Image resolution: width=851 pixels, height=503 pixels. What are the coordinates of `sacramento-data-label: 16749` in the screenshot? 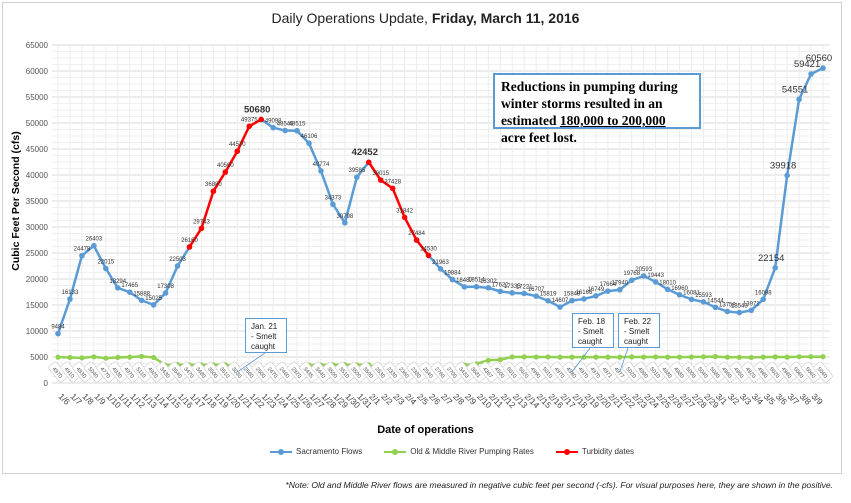 It's located at (596, 290).